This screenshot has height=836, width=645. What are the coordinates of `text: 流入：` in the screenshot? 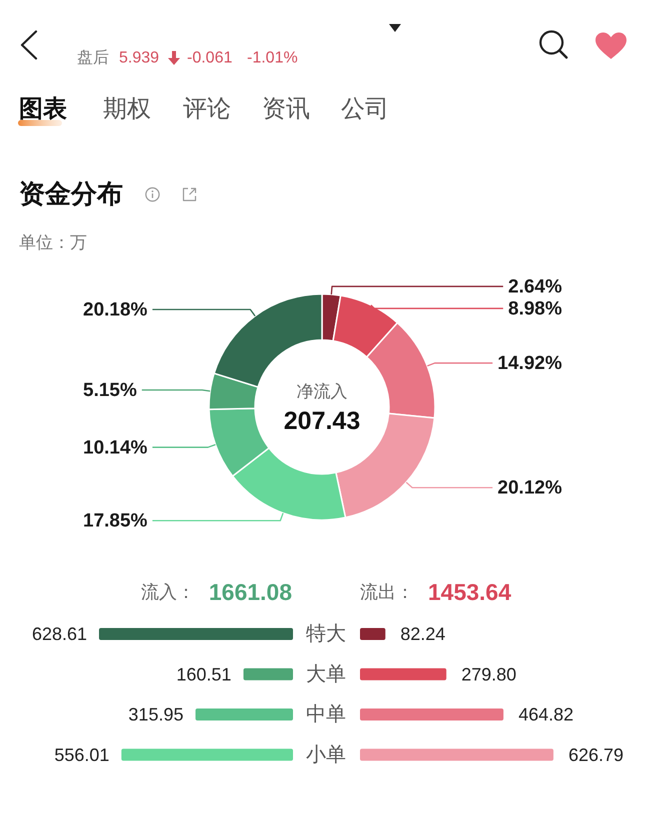 It's located at (167, 592).